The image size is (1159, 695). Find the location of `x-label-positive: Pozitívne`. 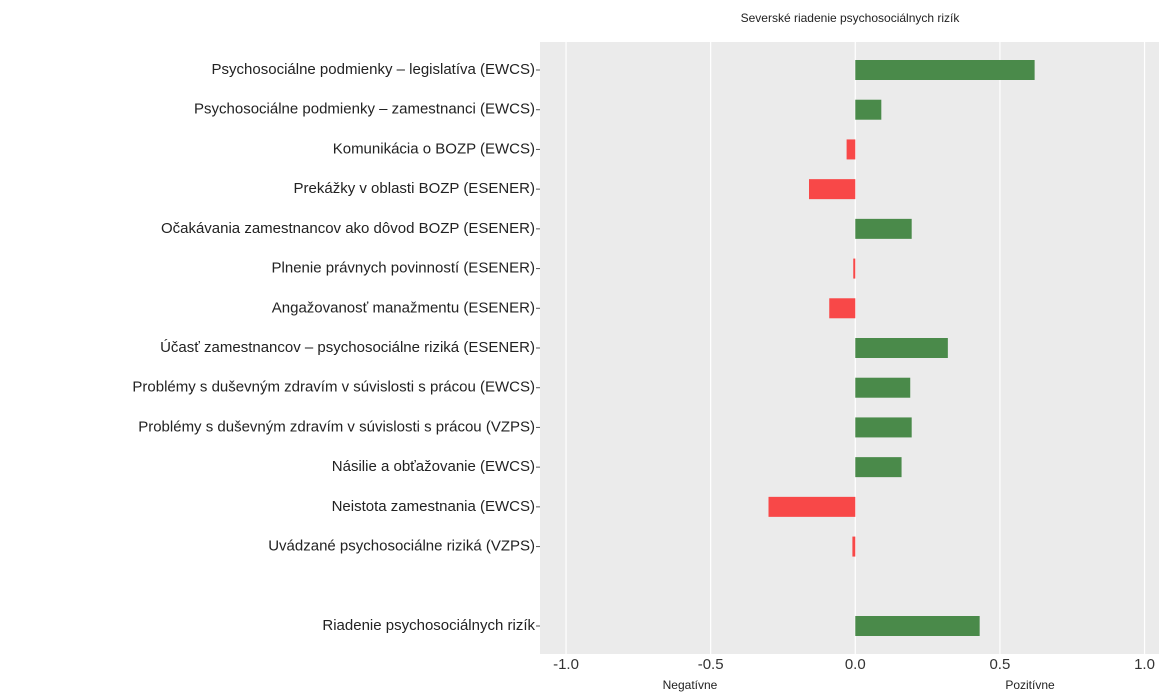

x-label-positive: Pozitívne is located at coordinates (1030, 685).